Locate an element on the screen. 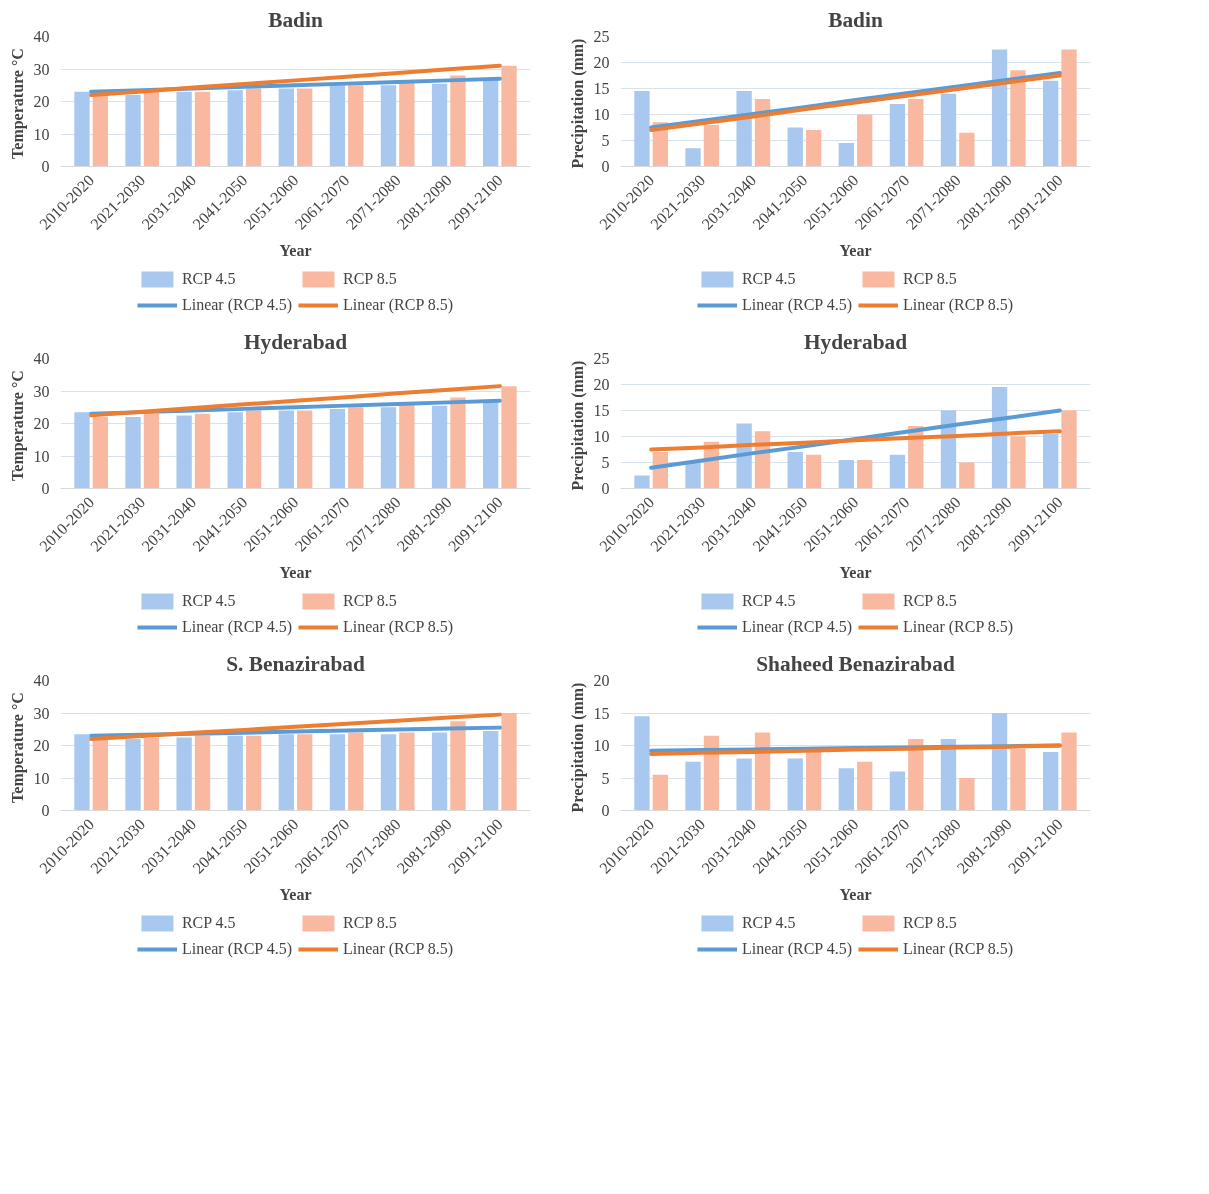  y-tick-label: 25 is located at coordinates (601, 358).